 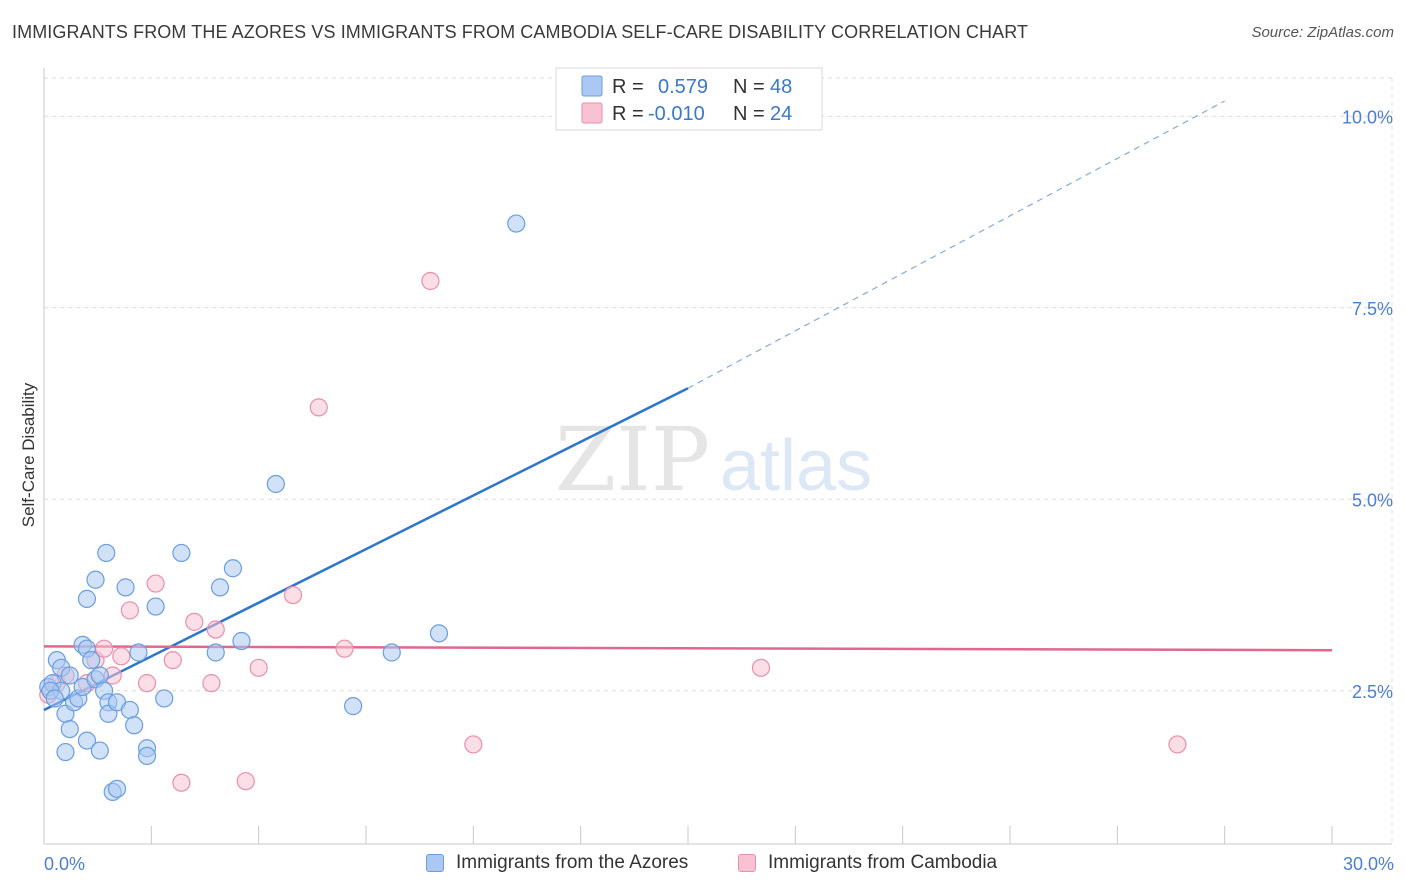 What do you see at coordinates (683, 87) in the screenshot?
I see `legend-r-value-azores: 0.579` at bounding box center [683, 87].